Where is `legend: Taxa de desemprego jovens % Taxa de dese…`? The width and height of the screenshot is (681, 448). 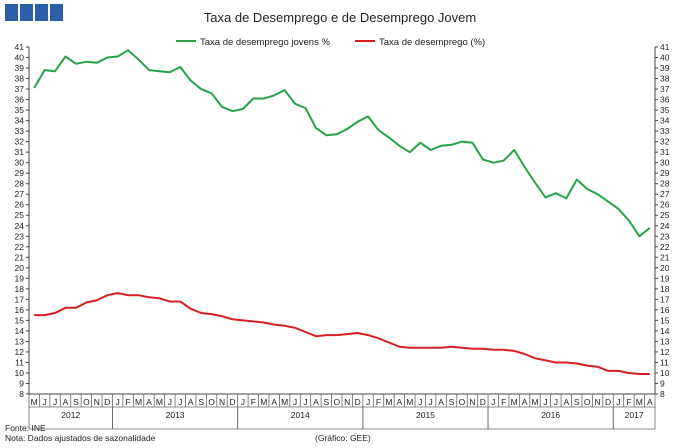
legend: Taxa de desemprego jovens % Taxa de dese… is located at coordinates (330, 42).